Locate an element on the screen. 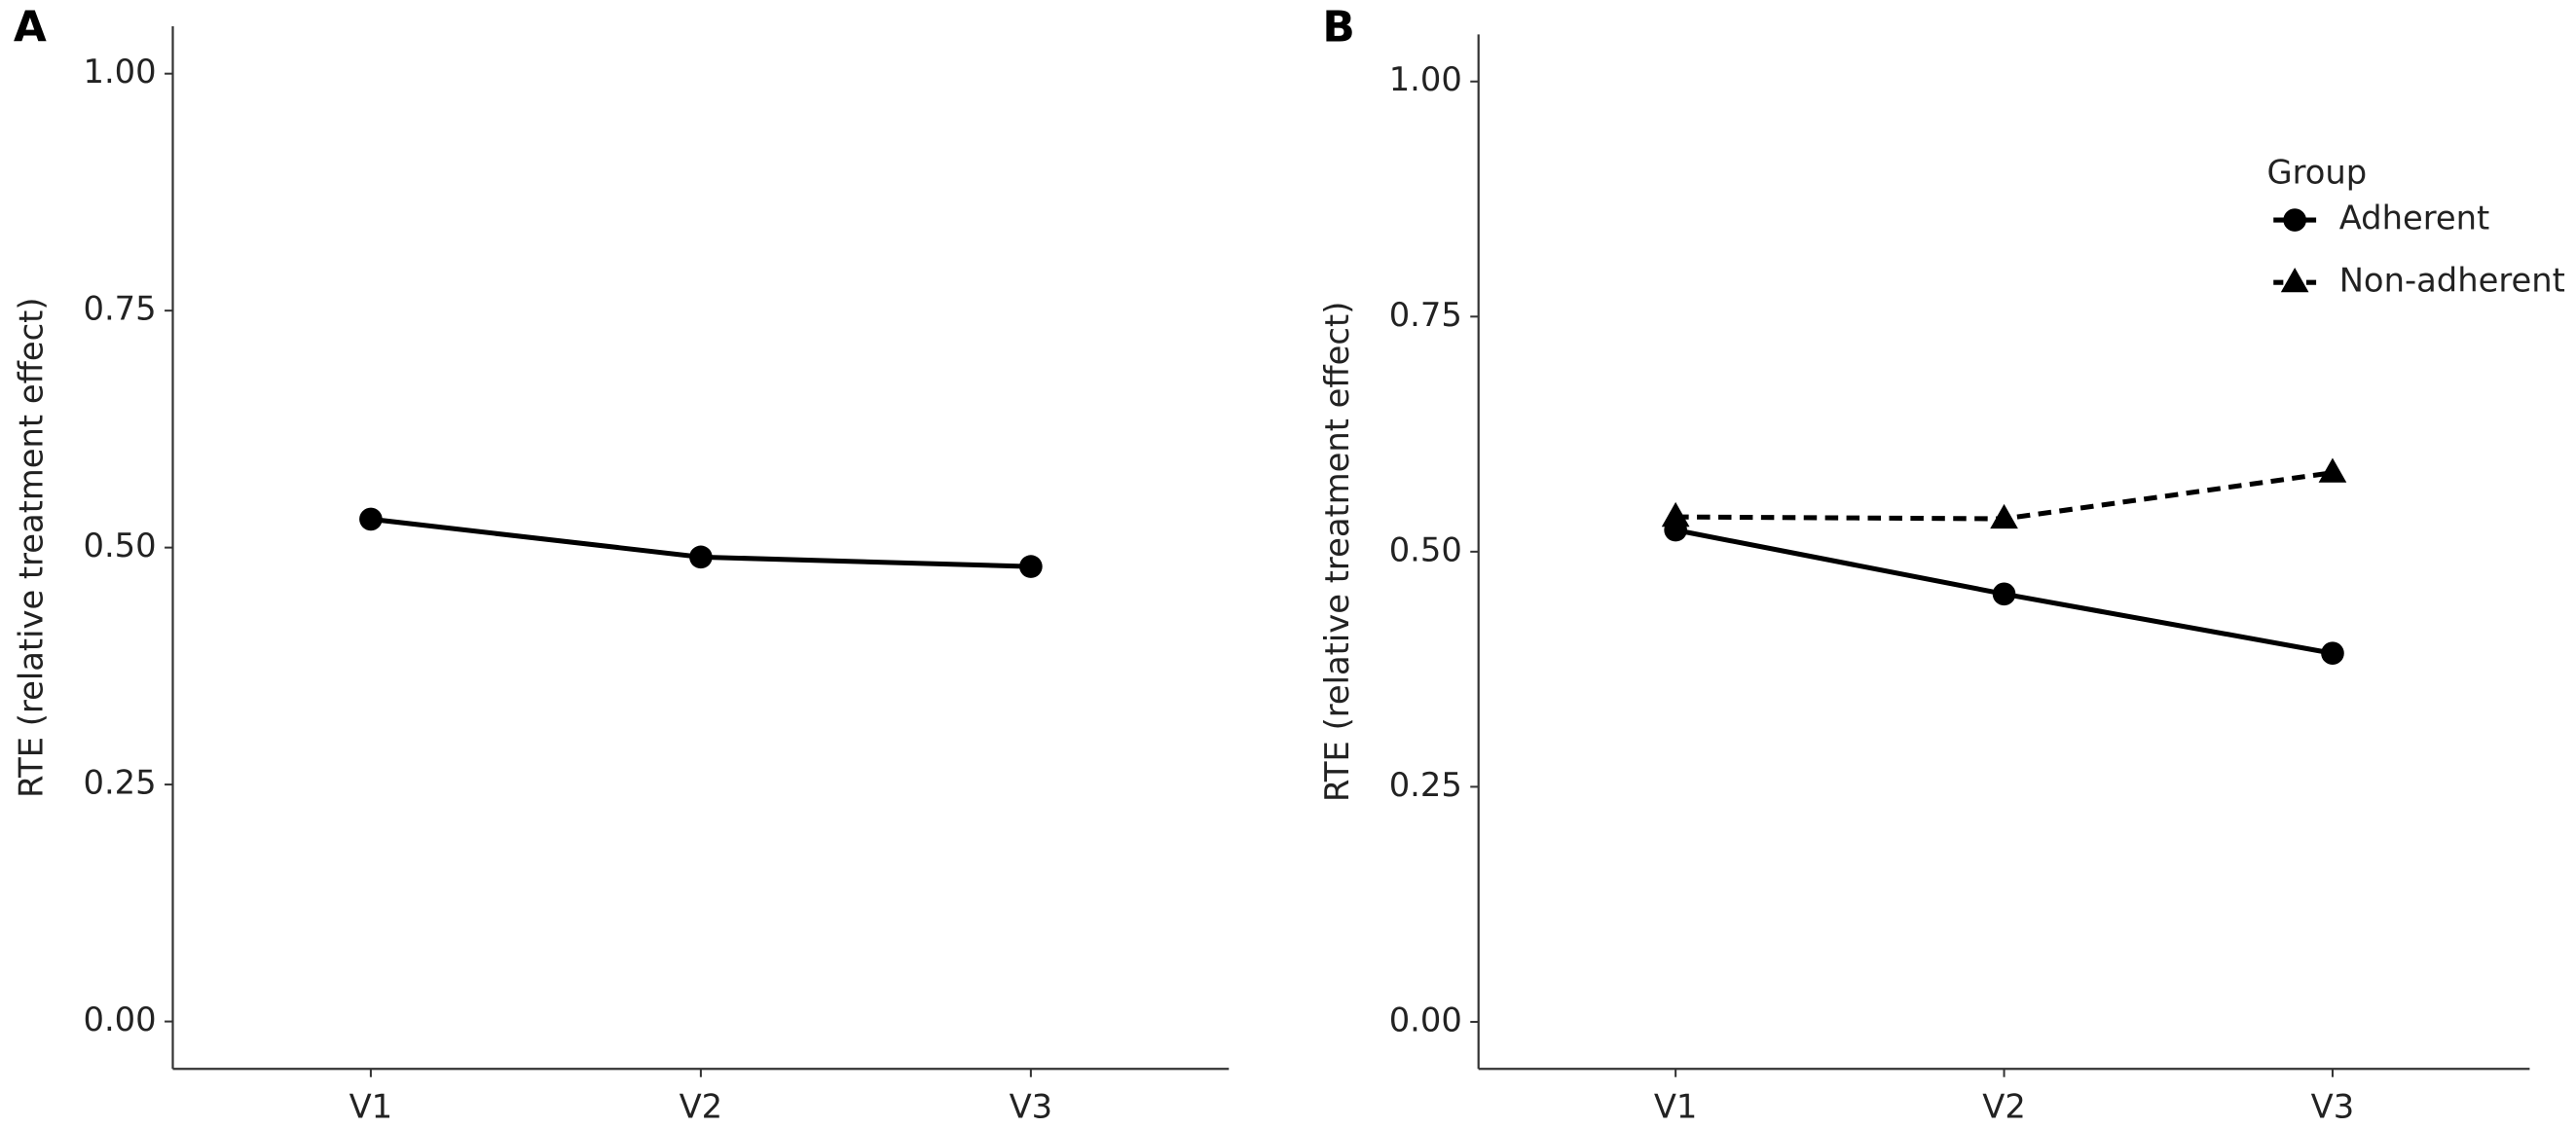 The image size is (2576, 1128). legend-title: Group is located at coordinates (2316, 172).